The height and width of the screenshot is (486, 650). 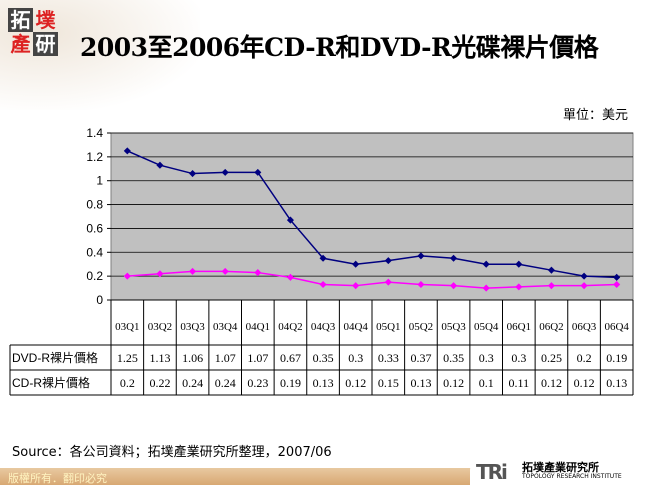 What do you see at coordinates (127, 358) in the screenshot?
I see `data-table-cell: 1.25` at bounding box center [127, 358].